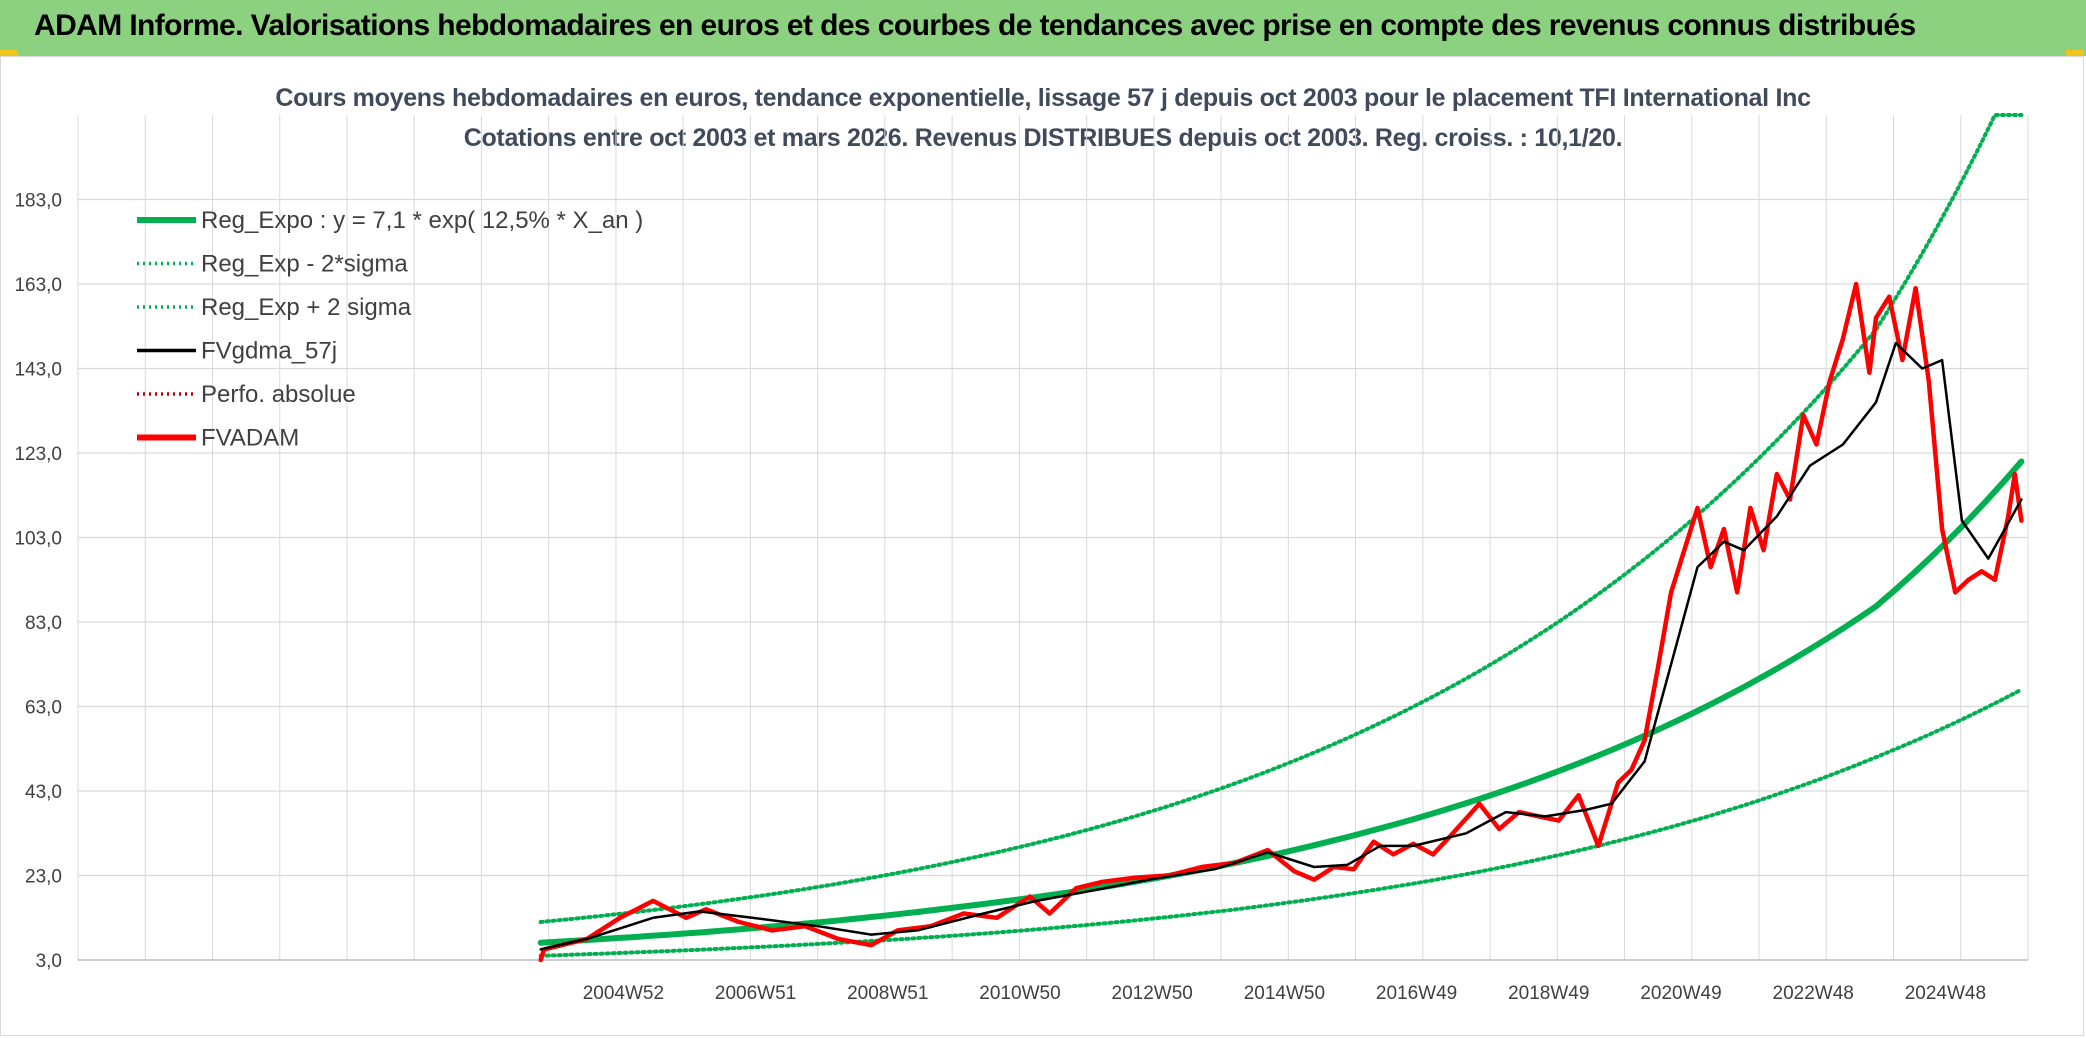  I want to click on corner-mark-right, so click(2075, 53).